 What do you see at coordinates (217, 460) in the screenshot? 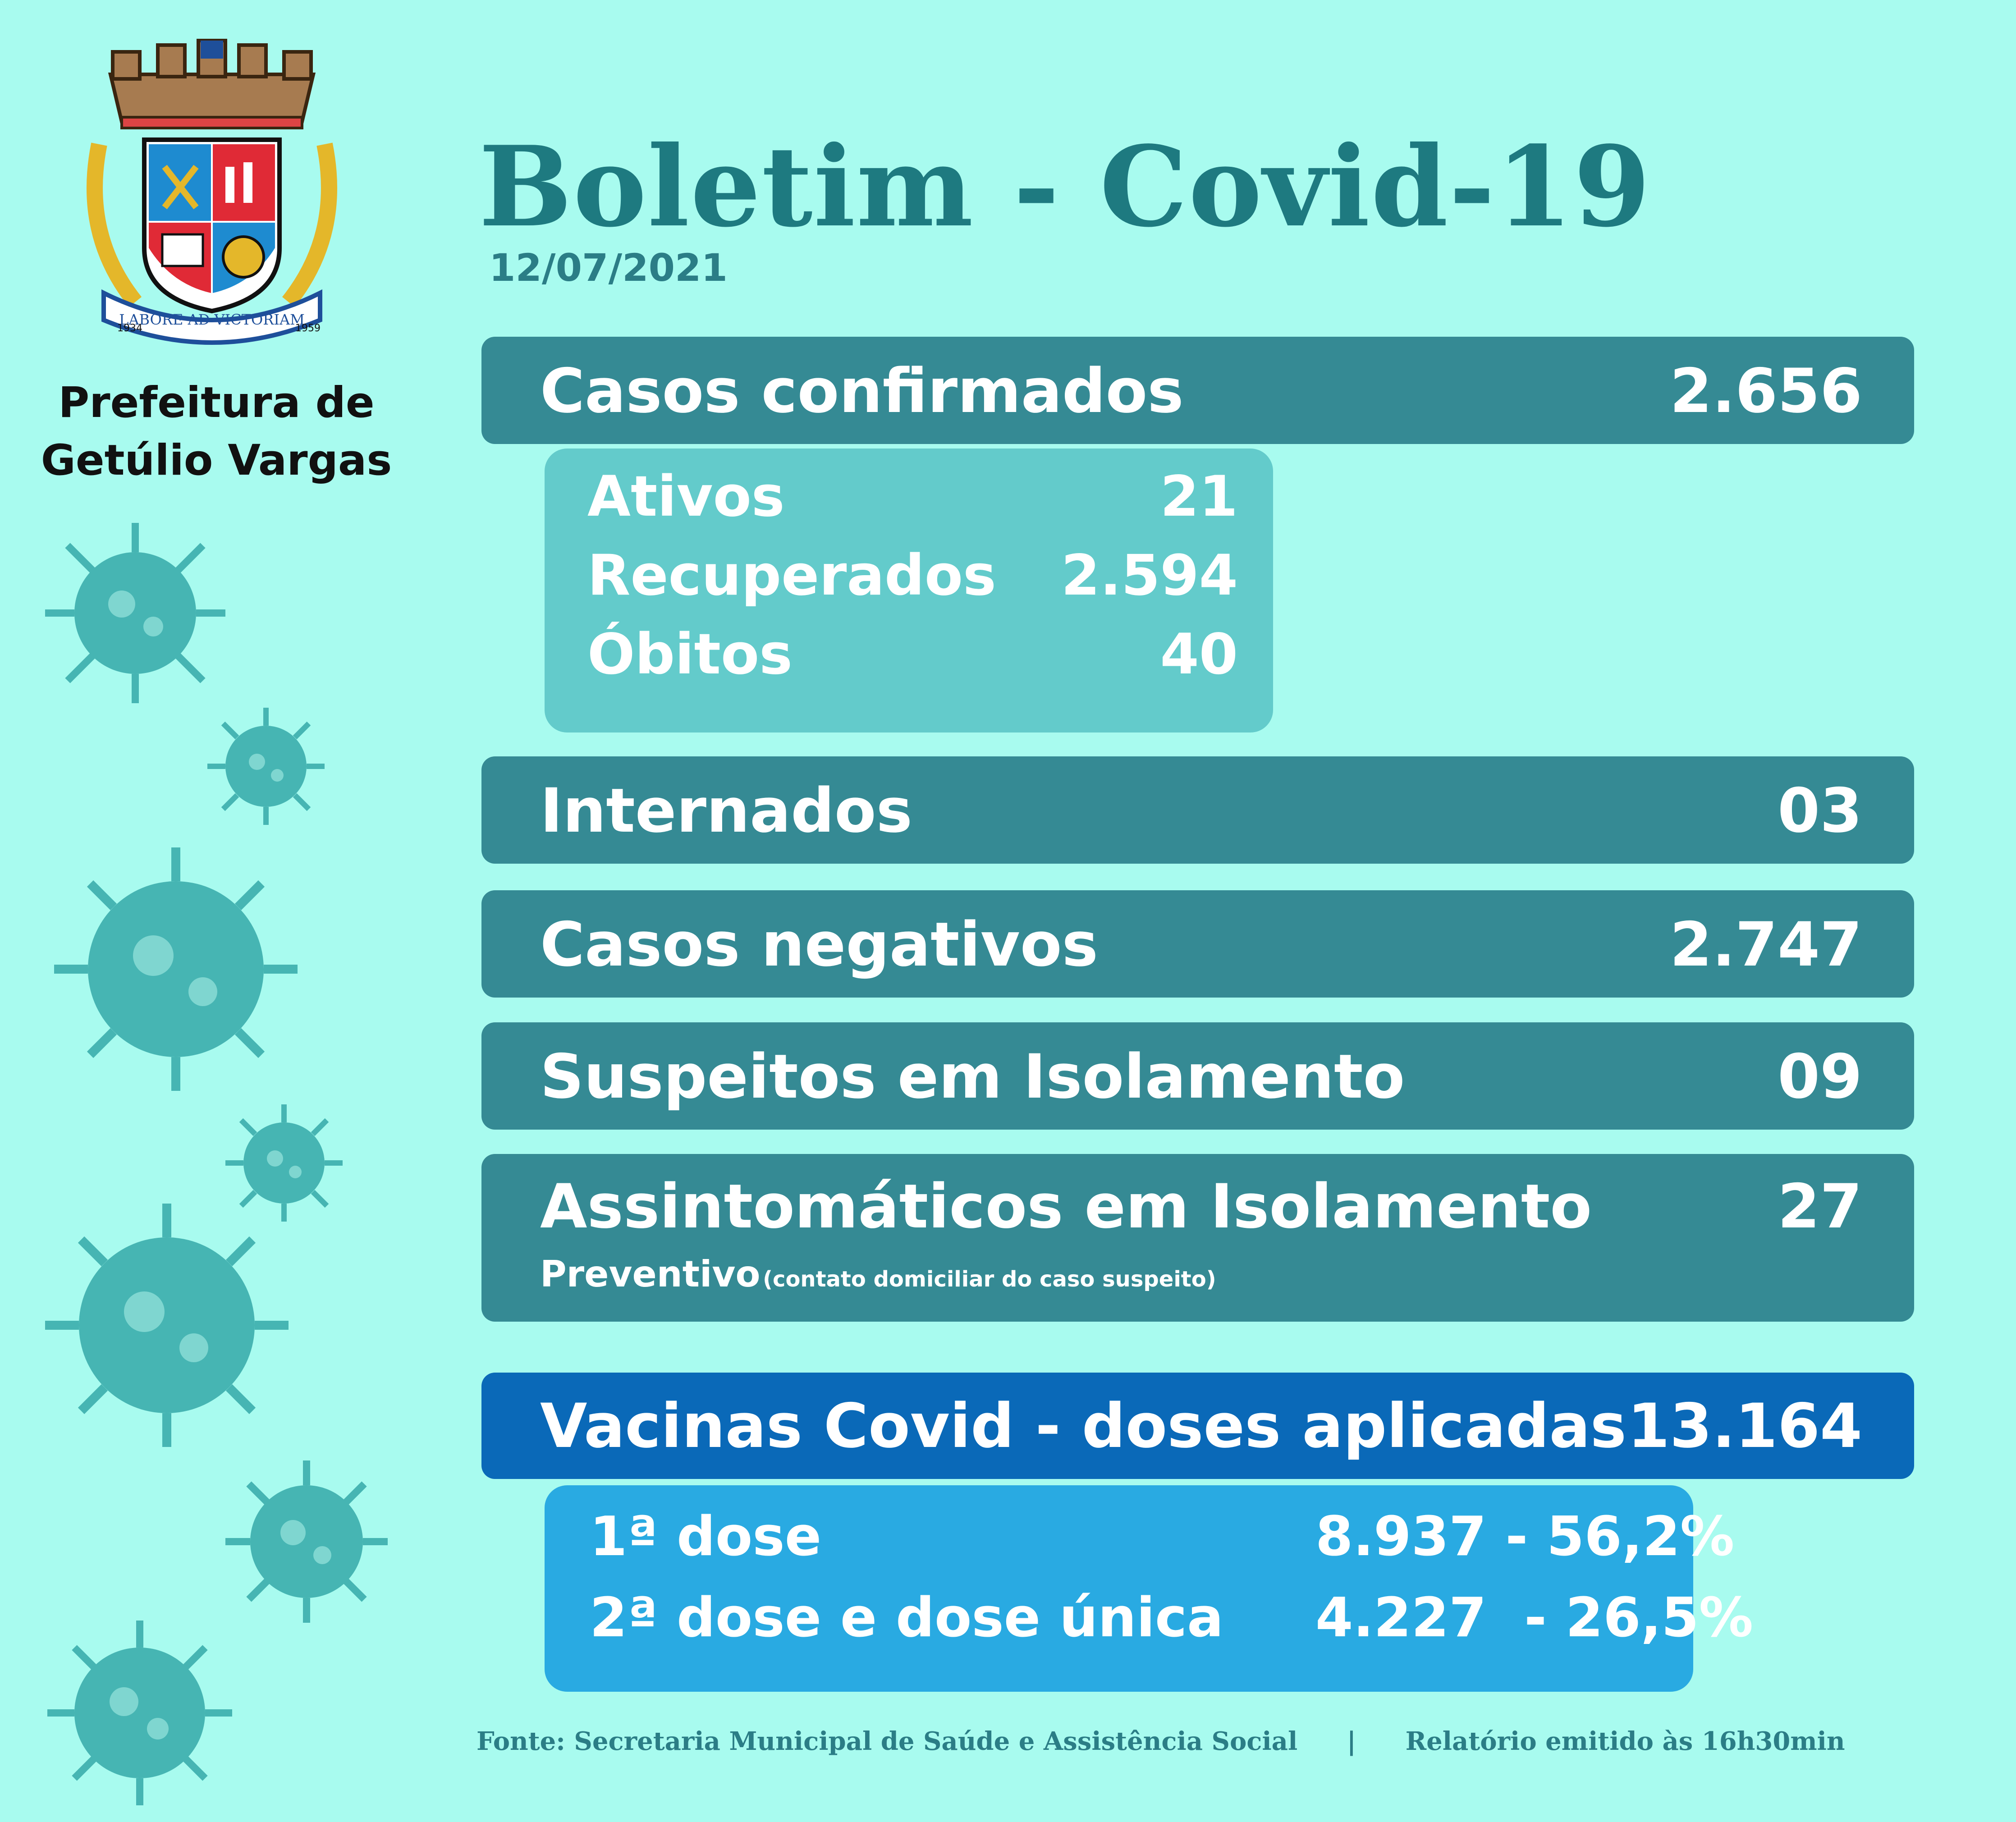
I see `municipality-line2: Getúlio Vargas` at bounding box center [217, 460].